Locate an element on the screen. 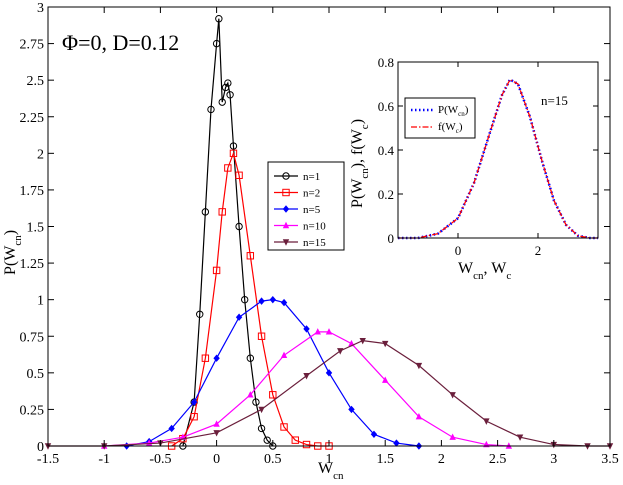  inset-annotation: n=15 is located at coordinates (554, 100).